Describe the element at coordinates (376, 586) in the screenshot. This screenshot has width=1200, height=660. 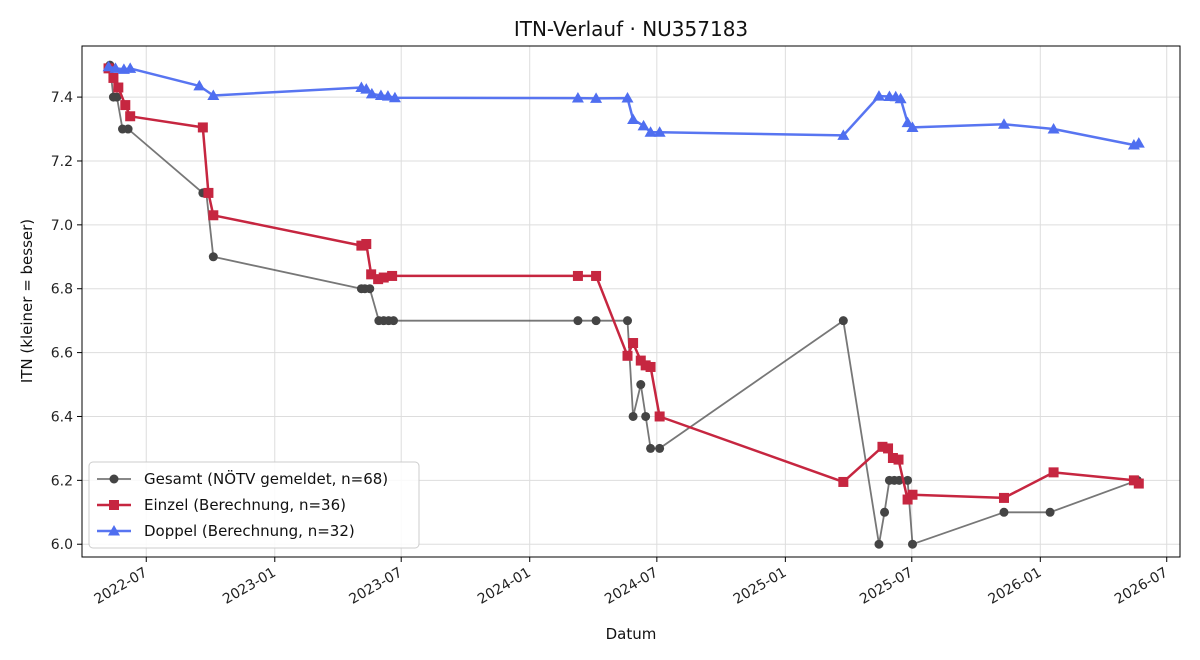
I see `x-tick-label: 2023-07` at that location.